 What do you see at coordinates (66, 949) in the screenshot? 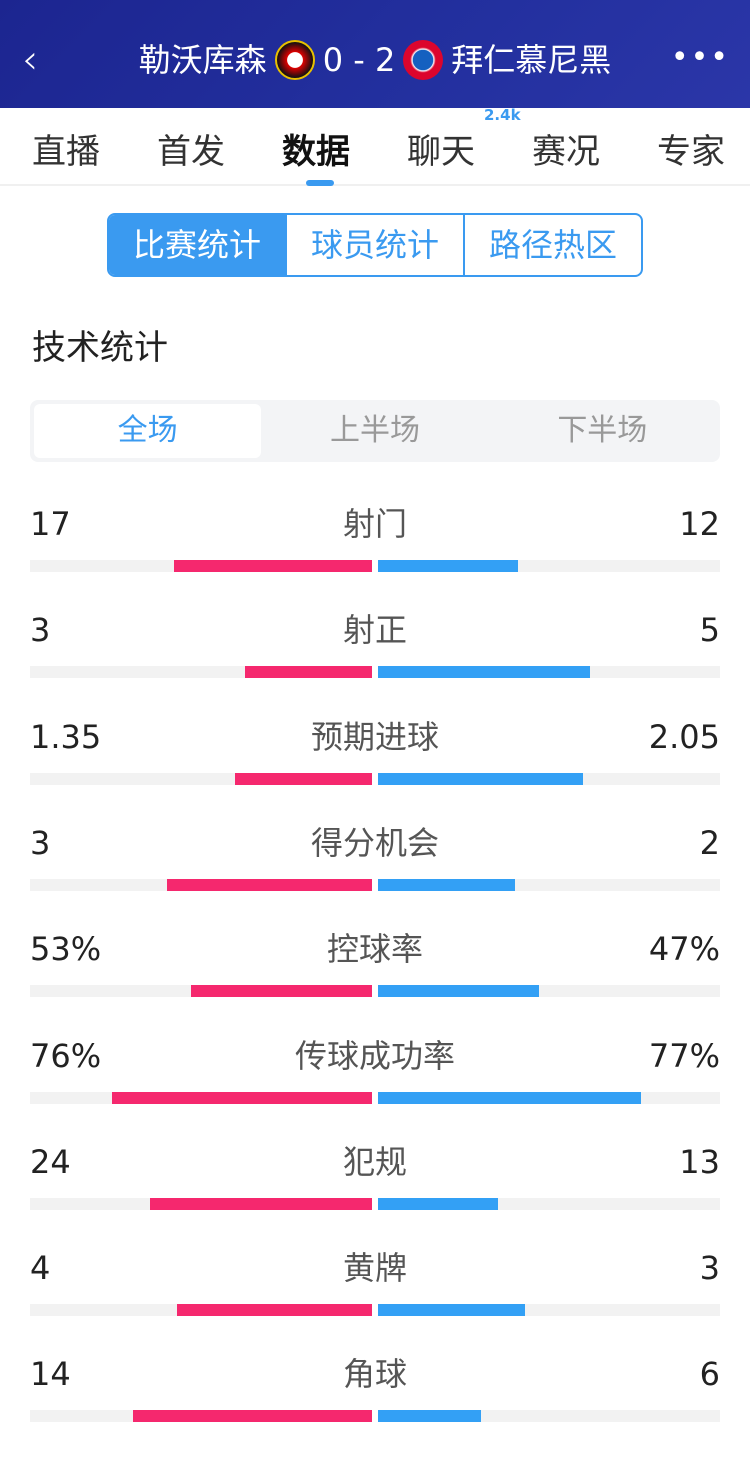
I see `home-value: 53%` at bounding box center [66, 949].